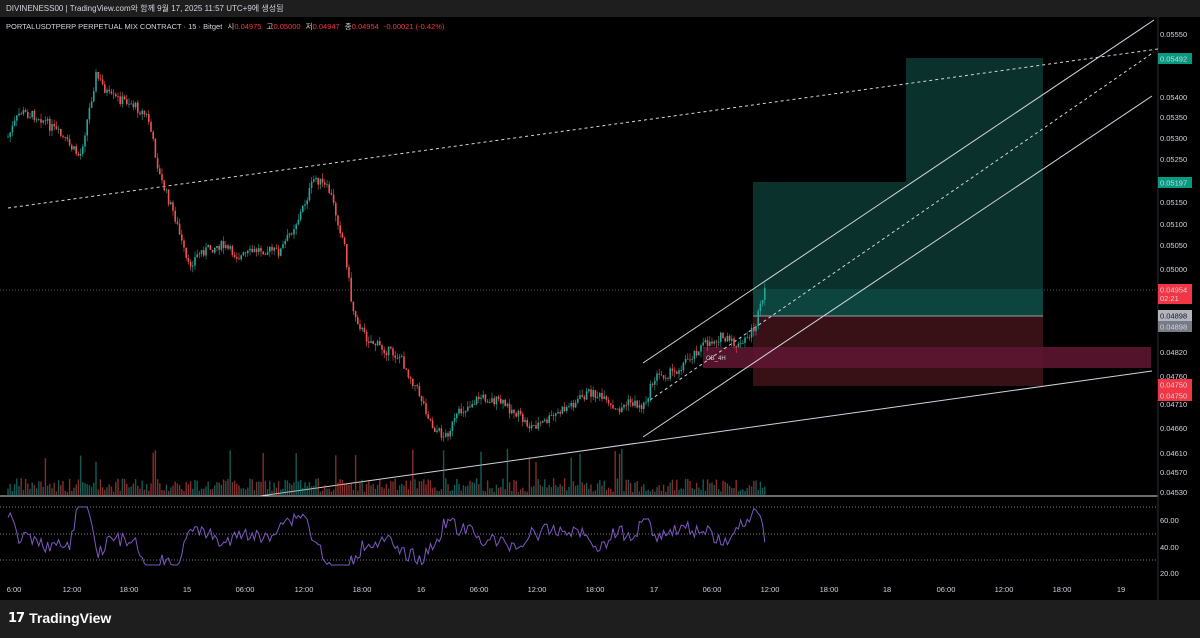 This screenshot has height=638, width=1200. I want to click on change-value: -0.00021 (-0.42%), so click(414, 26).